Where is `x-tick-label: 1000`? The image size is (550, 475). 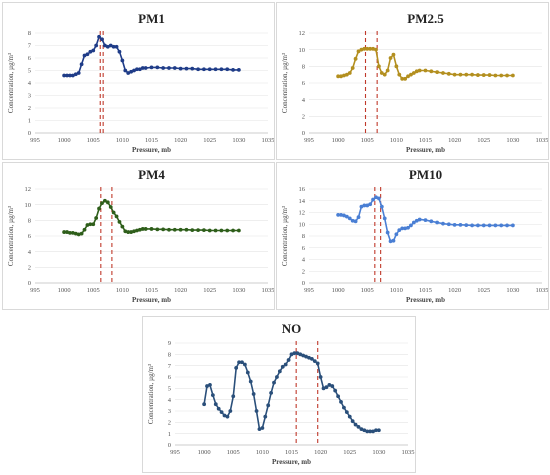 x-tick-label: 1000 is located at coordinates (338, 290).